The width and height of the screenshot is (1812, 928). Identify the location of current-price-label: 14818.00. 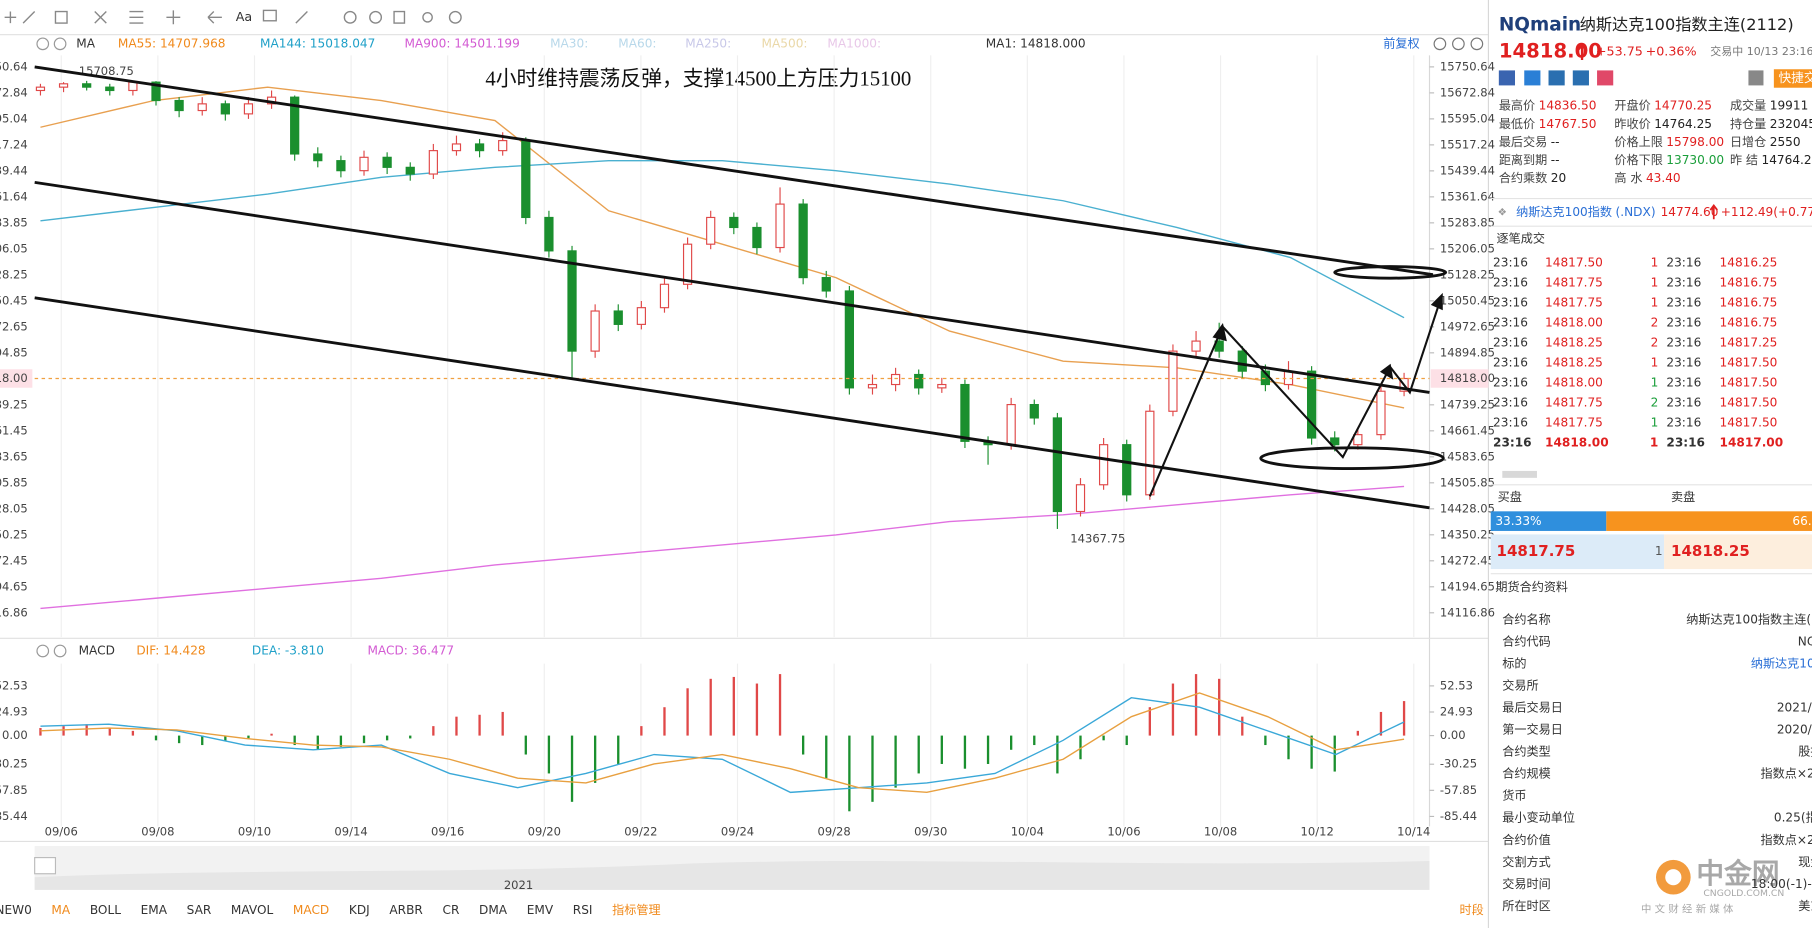
(14, 378).